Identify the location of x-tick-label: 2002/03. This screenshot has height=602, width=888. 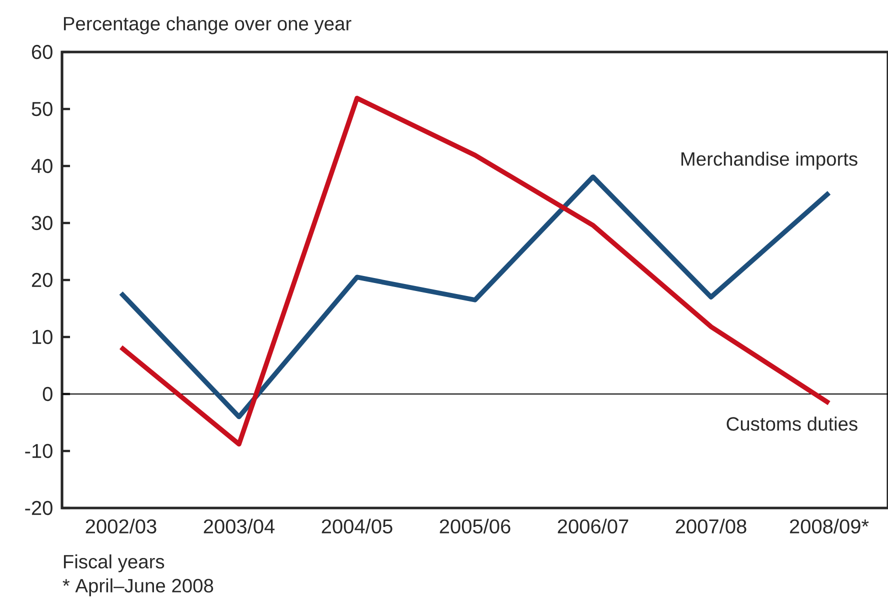
(121, 526).